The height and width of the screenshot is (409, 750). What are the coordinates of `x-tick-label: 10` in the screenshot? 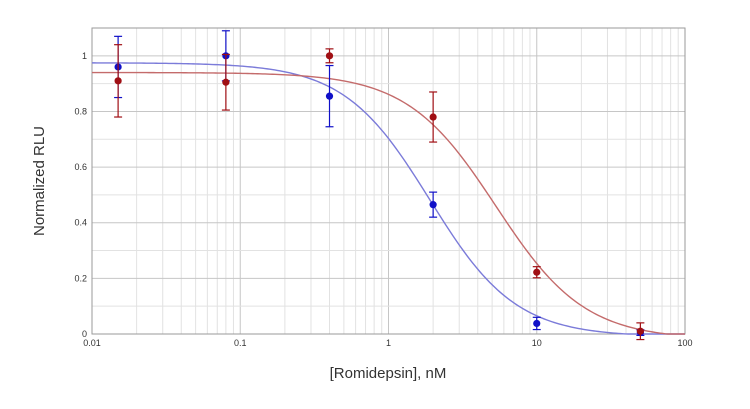 It's located at (537, 343).